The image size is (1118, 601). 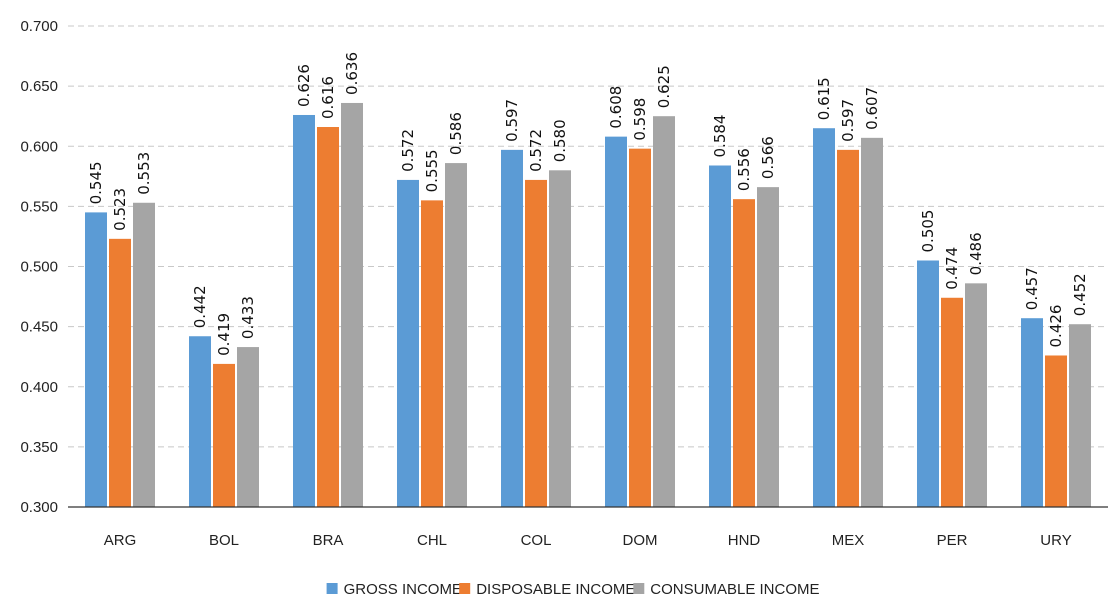 I want to click on bar-gross-income-bra, so click(x=304, y=311).